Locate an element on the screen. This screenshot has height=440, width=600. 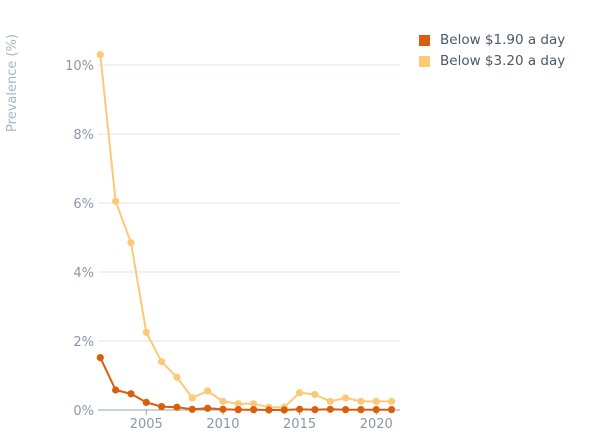
x-tick-label: 2020 is located at coordinates (376, 424).